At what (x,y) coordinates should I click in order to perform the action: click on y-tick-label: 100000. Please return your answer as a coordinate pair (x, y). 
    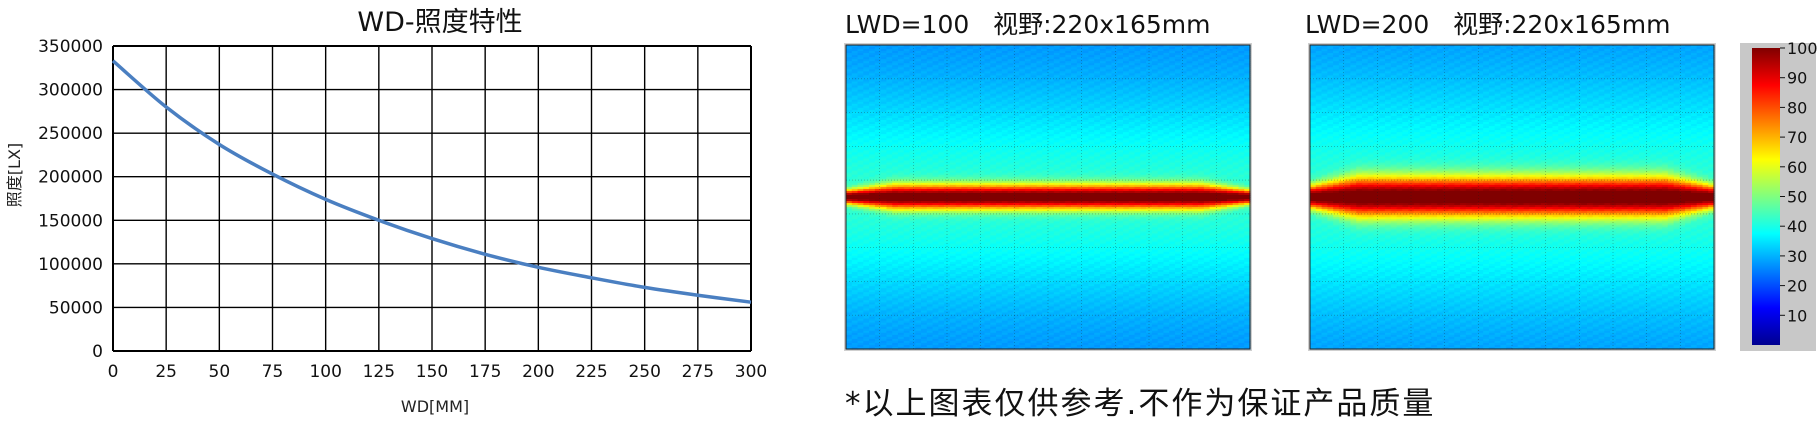
    Looking at the image, I should click on (70, 265).